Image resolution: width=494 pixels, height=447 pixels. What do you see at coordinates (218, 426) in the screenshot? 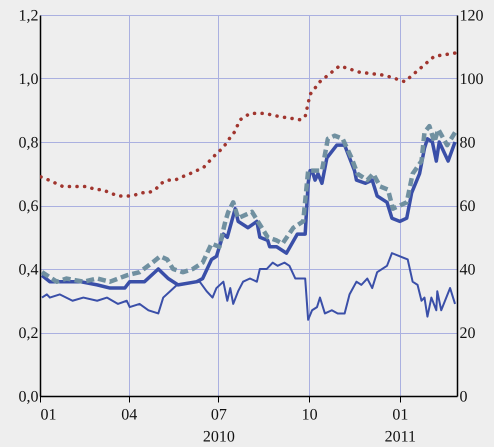
I see `x-tick-label: 07 2010` at bounding box center [218, 426].